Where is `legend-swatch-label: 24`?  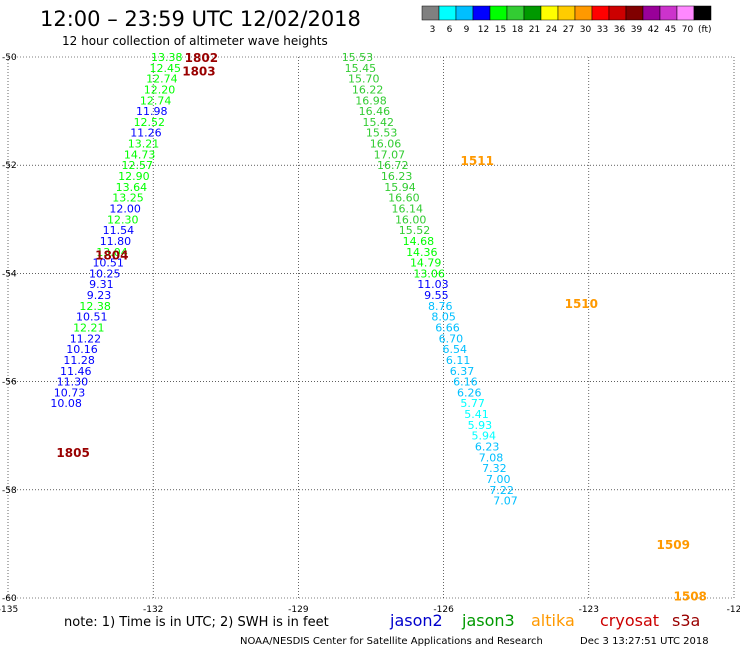
legend-swatch-label: 24 is located at coordinates (552, 30).